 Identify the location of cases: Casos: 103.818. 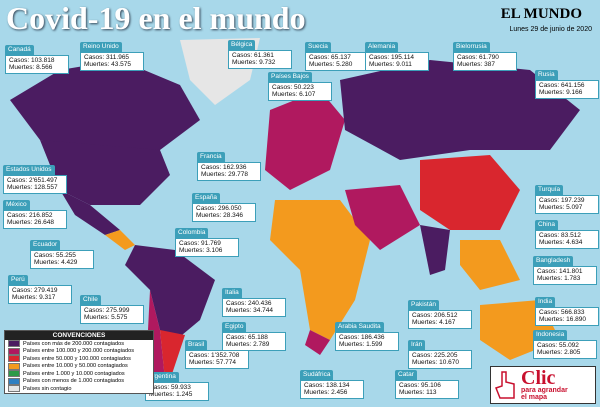
(32, 60).